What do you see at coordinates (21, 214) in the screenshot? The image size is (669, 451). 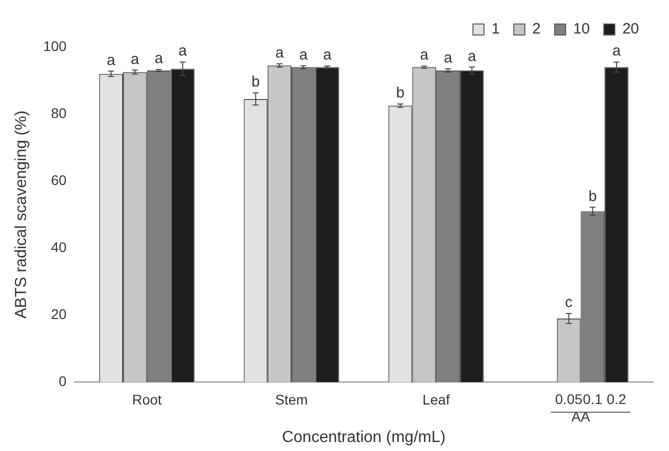 I see `y-axis-title: ABTS radical scavenging (%)` at bounding box center [21, 214].